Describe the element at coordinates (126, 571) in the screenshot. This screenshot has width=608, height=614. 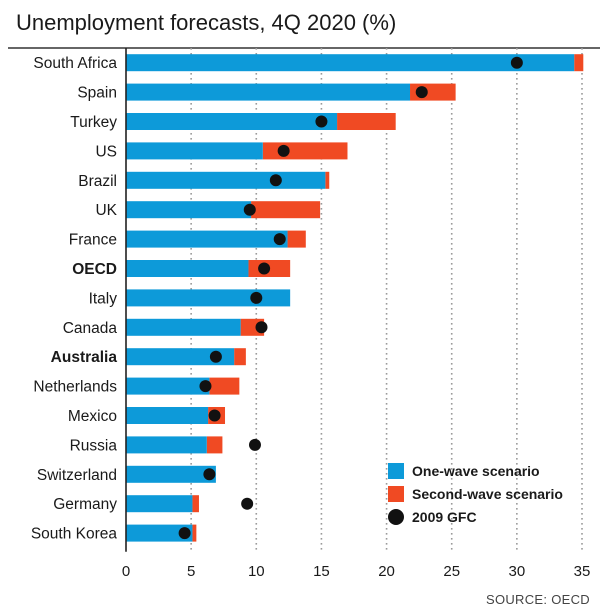
I see `x-tick-label: 0` at that location.